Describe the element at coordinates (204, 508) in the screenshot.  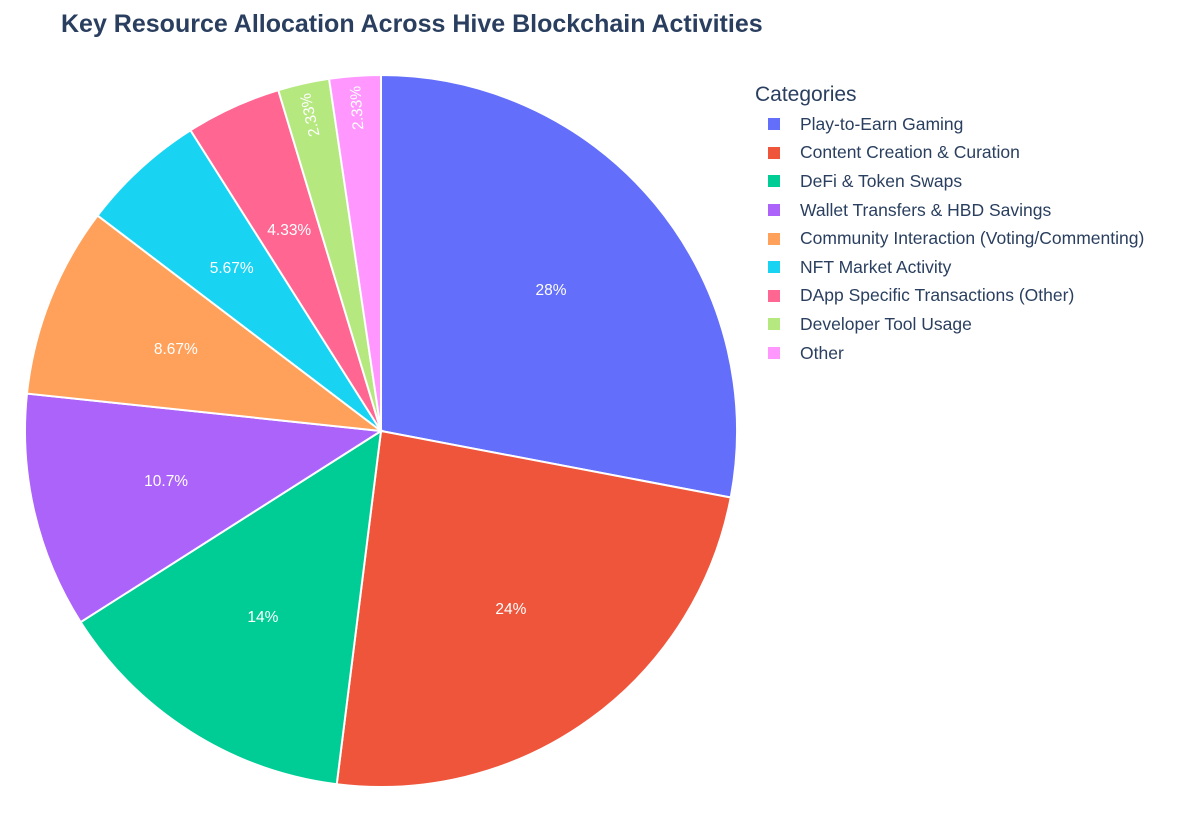
I see `pie-slice-wallet-transfers-hbd-savings` at that location.